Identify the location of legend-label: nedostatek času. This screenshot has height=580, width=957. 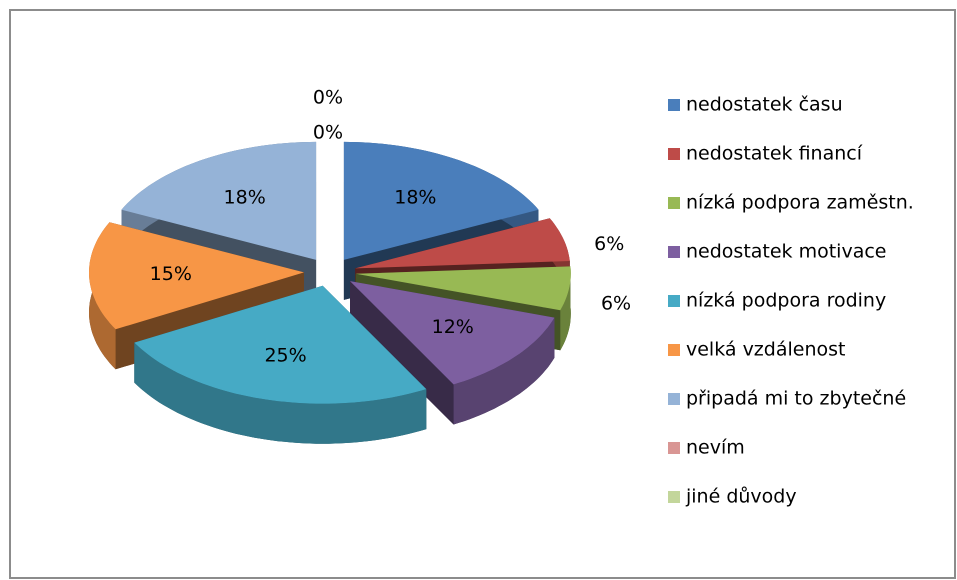
(764, 105).